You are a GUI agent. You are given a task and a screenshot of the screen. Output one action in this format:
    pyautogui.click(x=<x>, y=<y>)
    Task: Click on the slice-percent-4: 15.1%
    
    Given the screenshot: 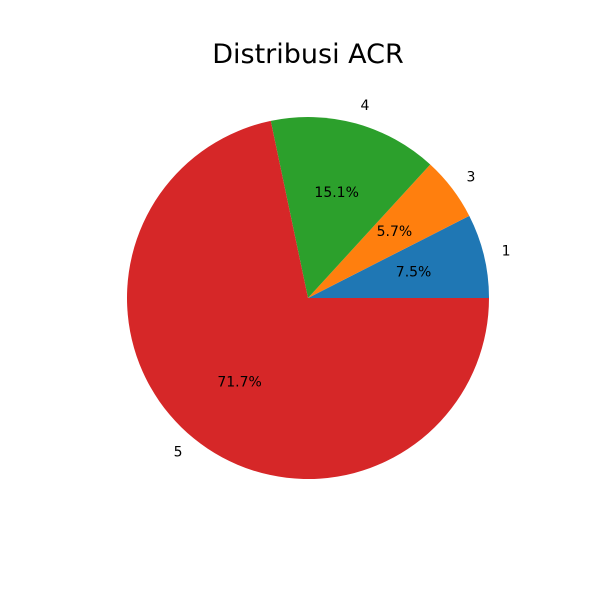 What is the action you would take?
    pyautogui.click(x=336, y=193)
    